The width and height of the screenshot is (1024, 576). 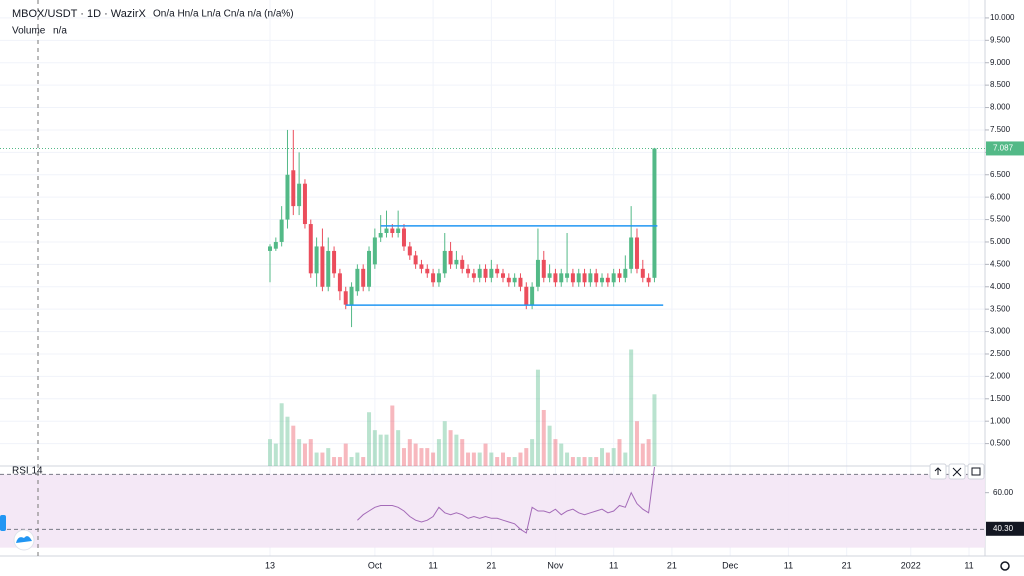 I want to click on side-toggle, so click(x=3, y=523).